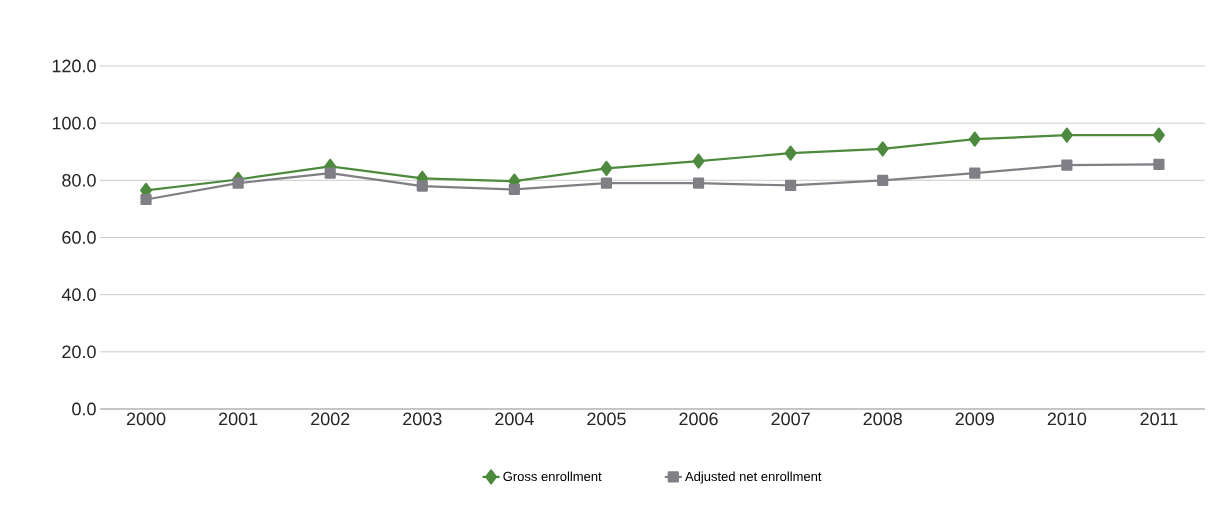 This screenshot has width=1213, height=519. Describe the element at coordinates (790, 419) in the screenshot. I see `x-tick-label: 2007` at that location.